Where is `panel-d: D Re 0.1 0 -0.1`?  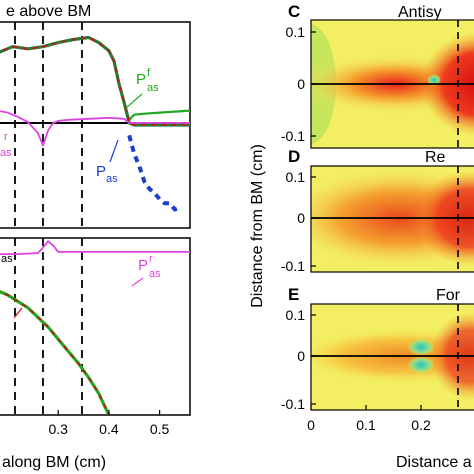 panel-d: D Re 0.1 0 -0.1 is located at coordinates (377, 210).